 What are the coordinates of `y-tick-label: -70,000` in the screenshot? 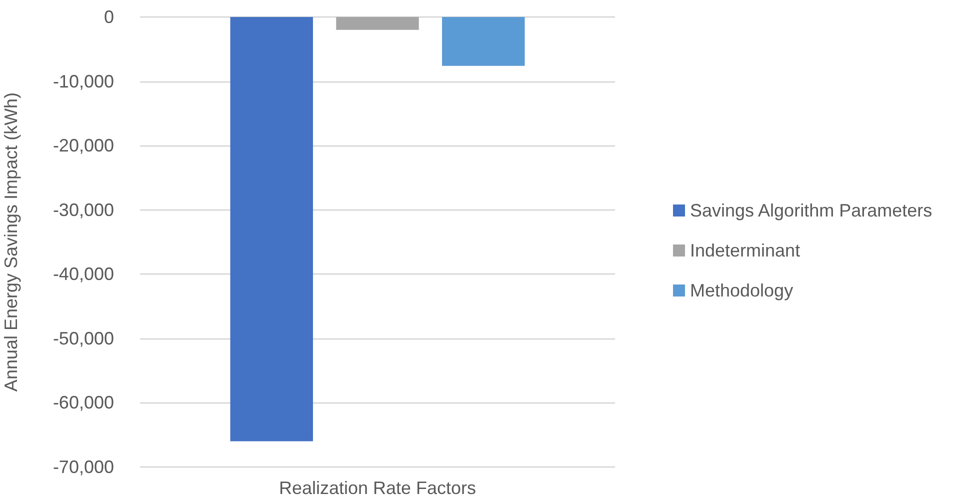 It's located at (83, 467).